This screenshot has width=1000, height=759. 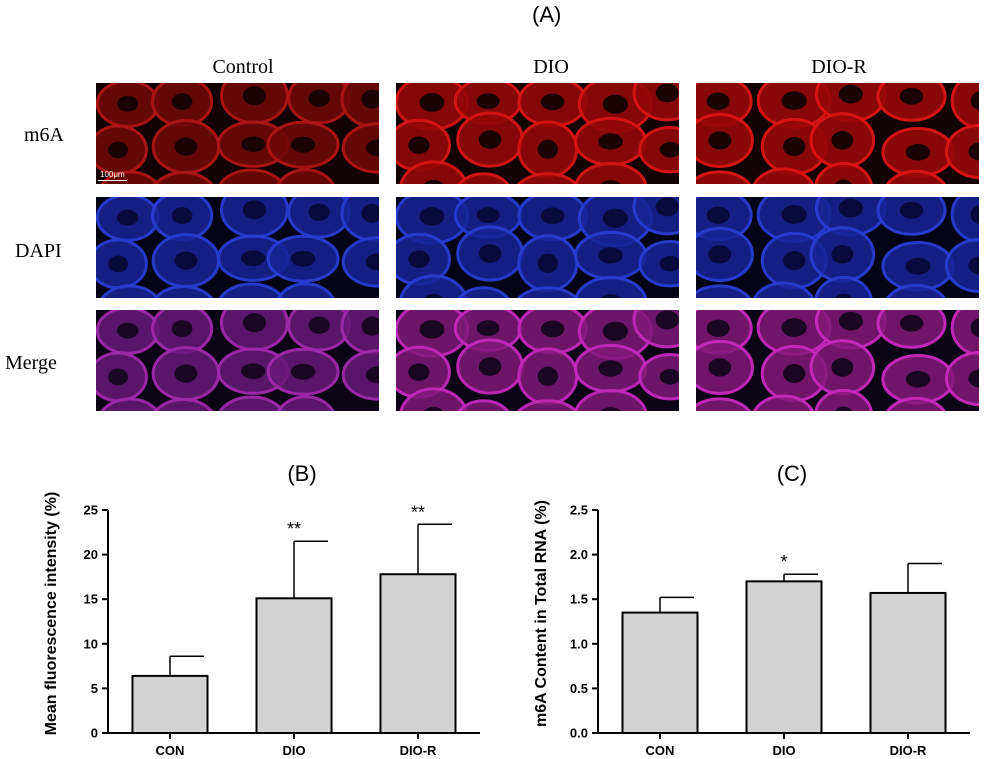 I want to click on chart-c-panel-letter: (C), so click(x=792, y=473).